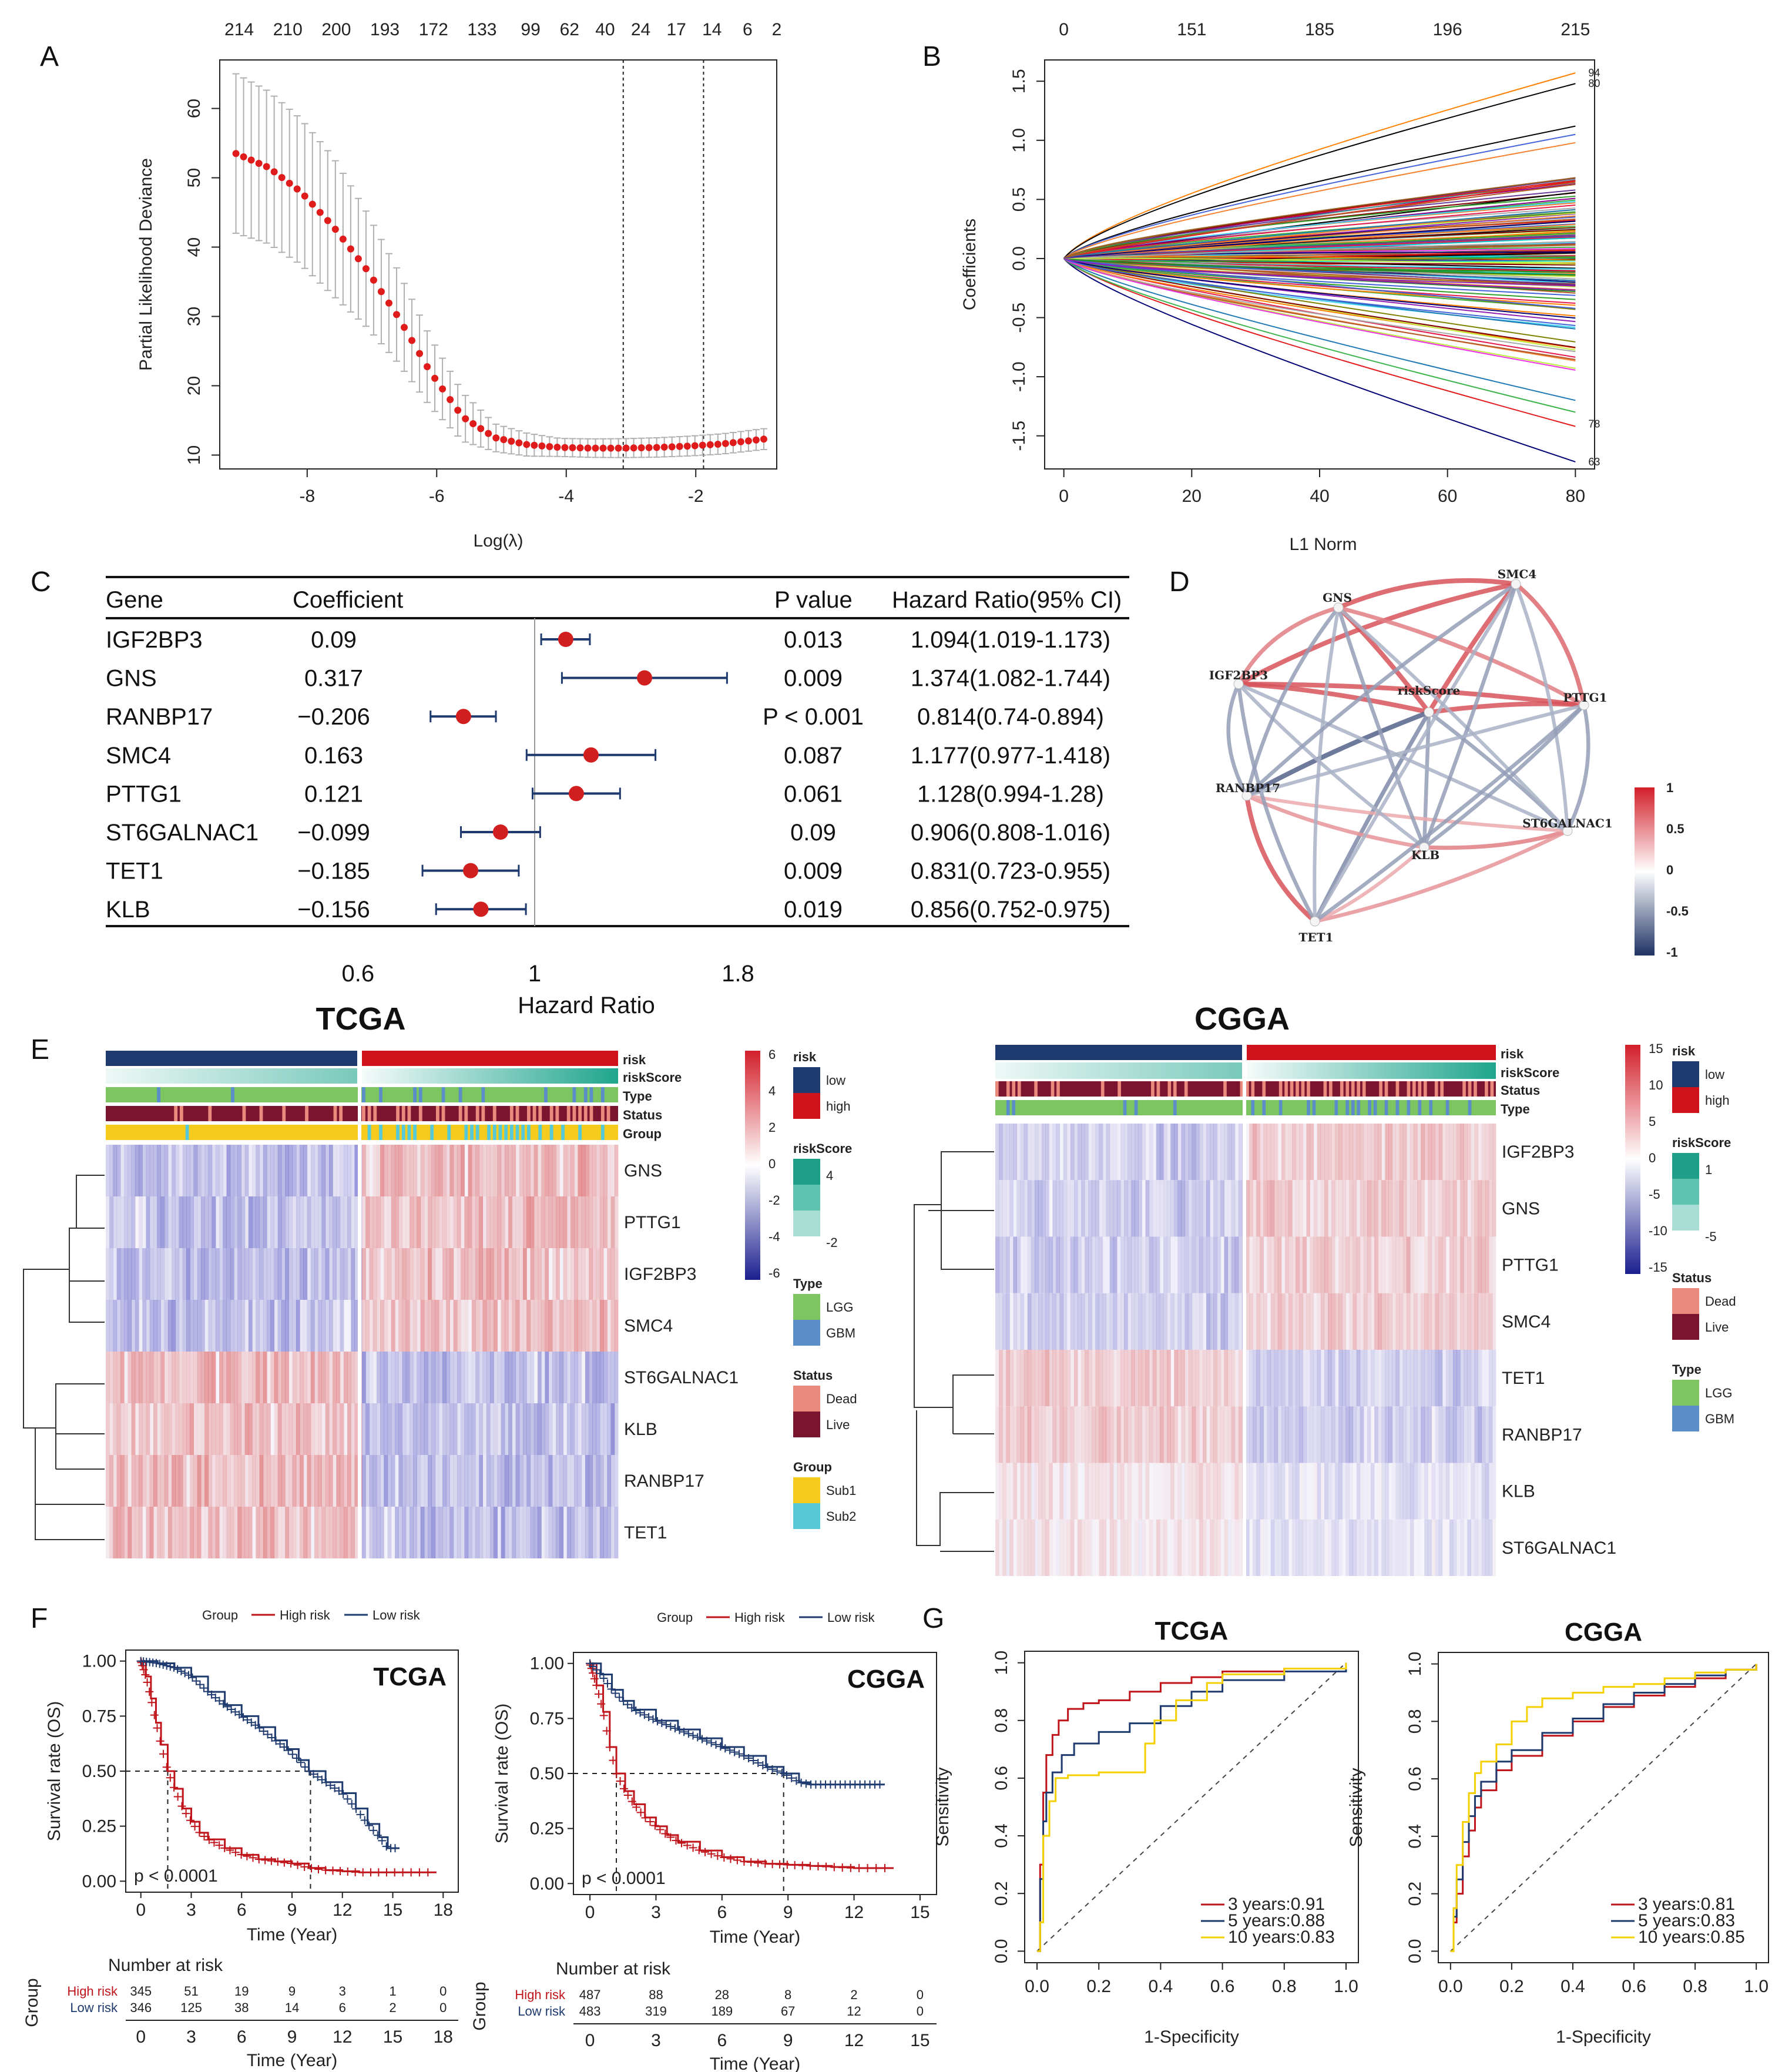  Describe the element at coordinates (722, 2011) in the screenshot. I see `risk-table-value: 189` at that location.